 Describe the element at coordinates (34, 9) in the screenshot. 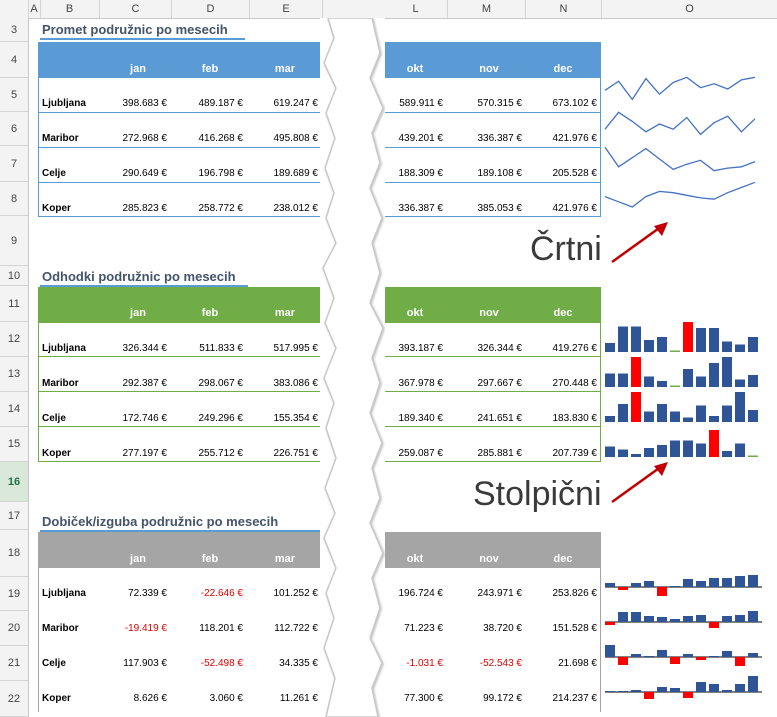

I see `column-header-a: A` at that location.